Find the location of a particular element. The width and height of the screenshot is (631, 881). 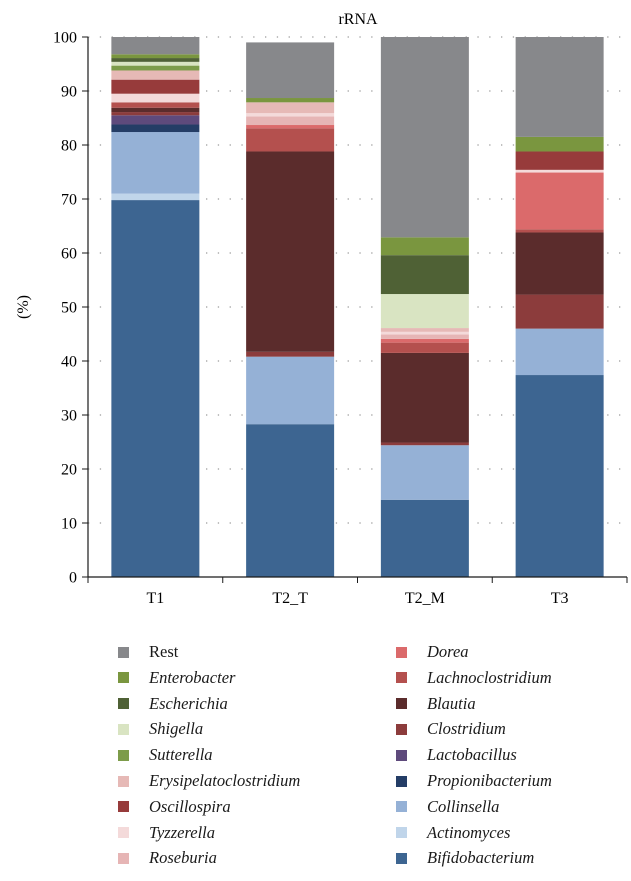

bar-segment-T2_M-erysipelatoclostridium is located at coordinates (424, 330).